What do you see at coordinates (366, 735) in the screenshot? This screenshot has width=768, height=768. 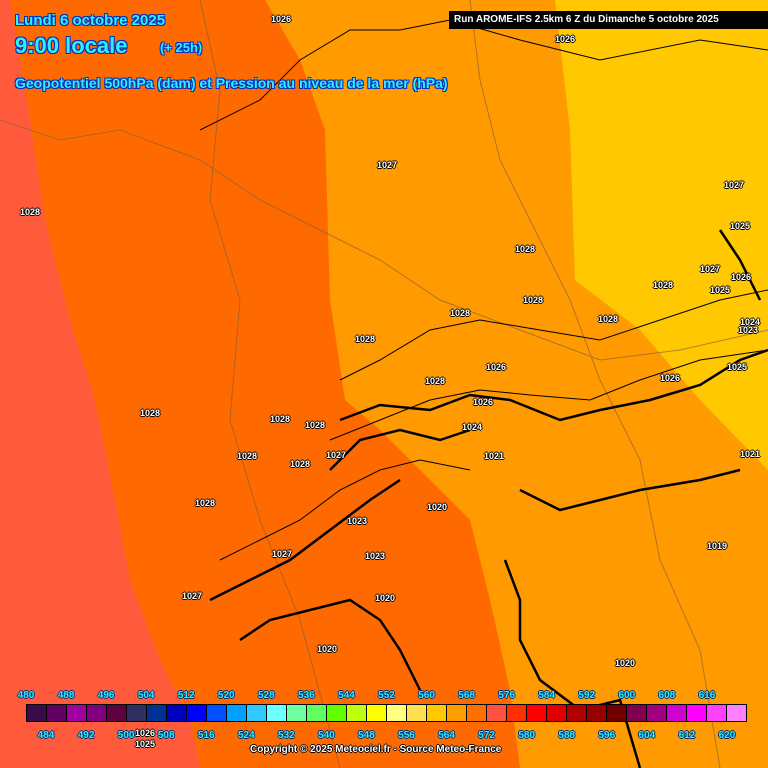 I see `scale-tick-bottom: 548` at bounding box center [366, 735].